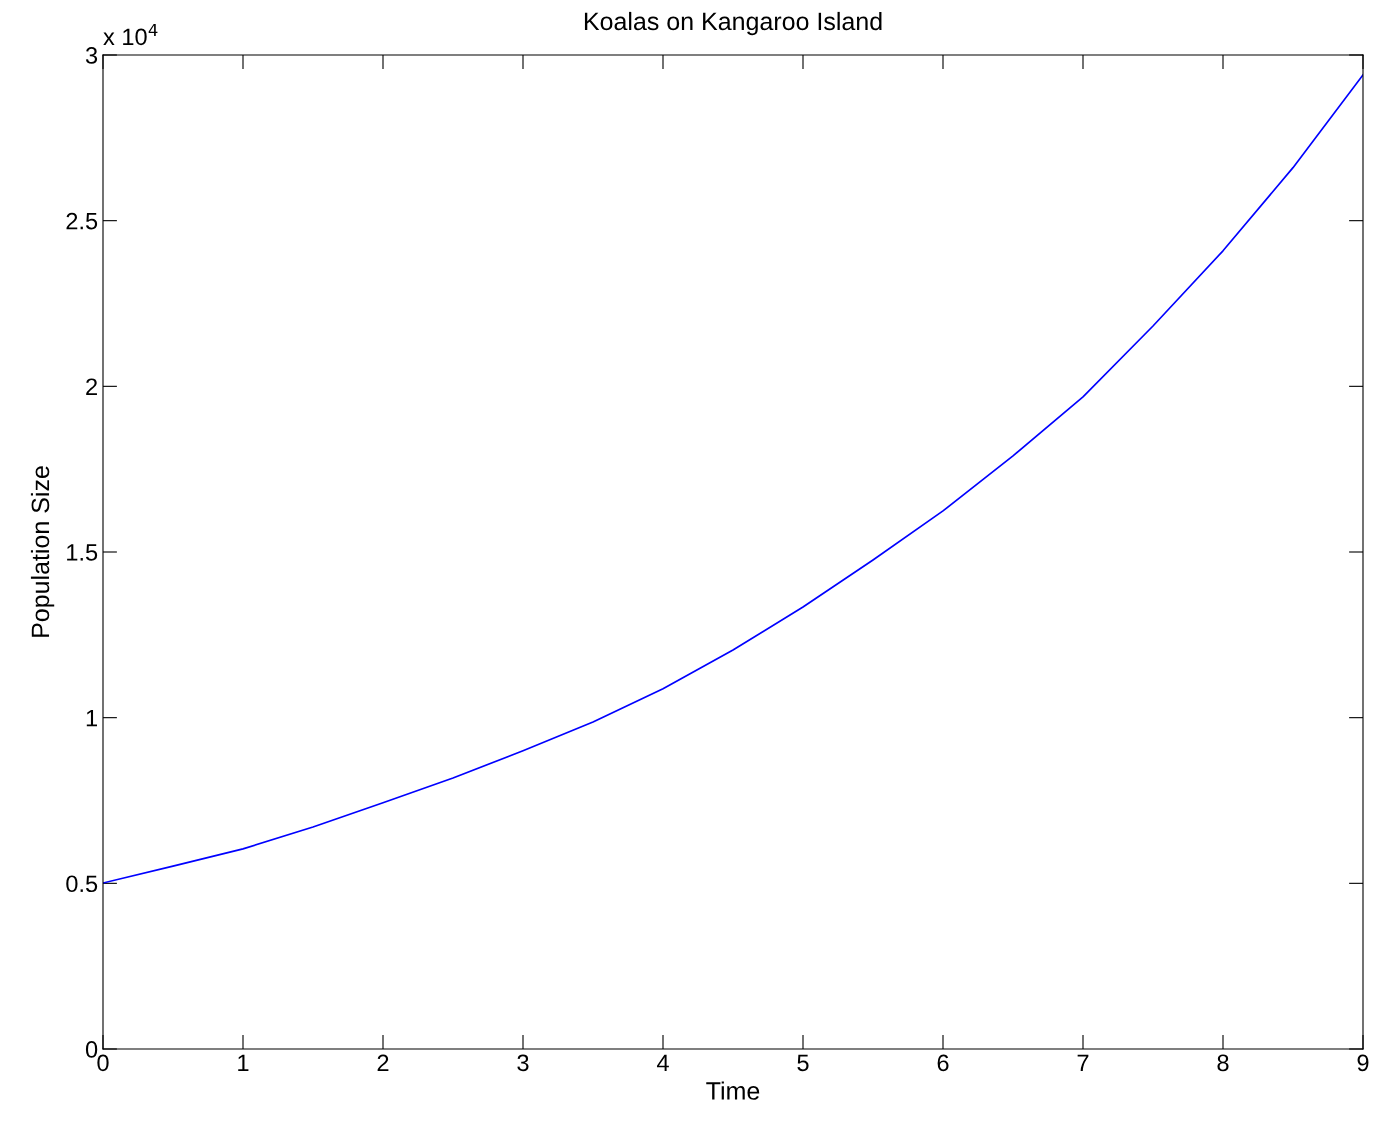  I want to click on x-tick-label: 2, so click(383, 1062).